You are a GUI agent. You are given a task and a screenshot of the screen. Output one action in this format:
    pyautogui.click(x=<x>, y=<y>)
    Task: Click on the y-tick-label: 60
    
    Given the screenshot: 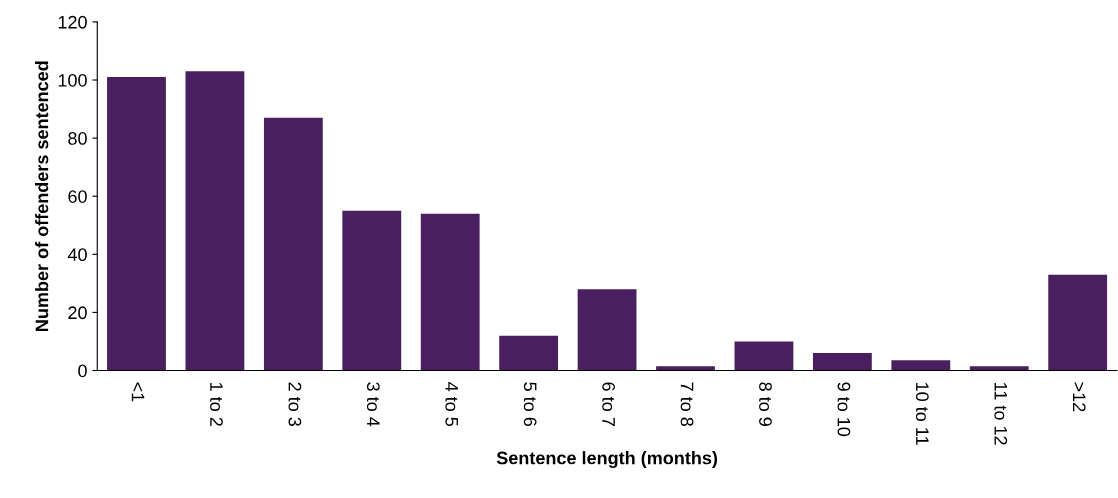 What is the action you would take?
    pyautogui.click(x=77, y=196)
    